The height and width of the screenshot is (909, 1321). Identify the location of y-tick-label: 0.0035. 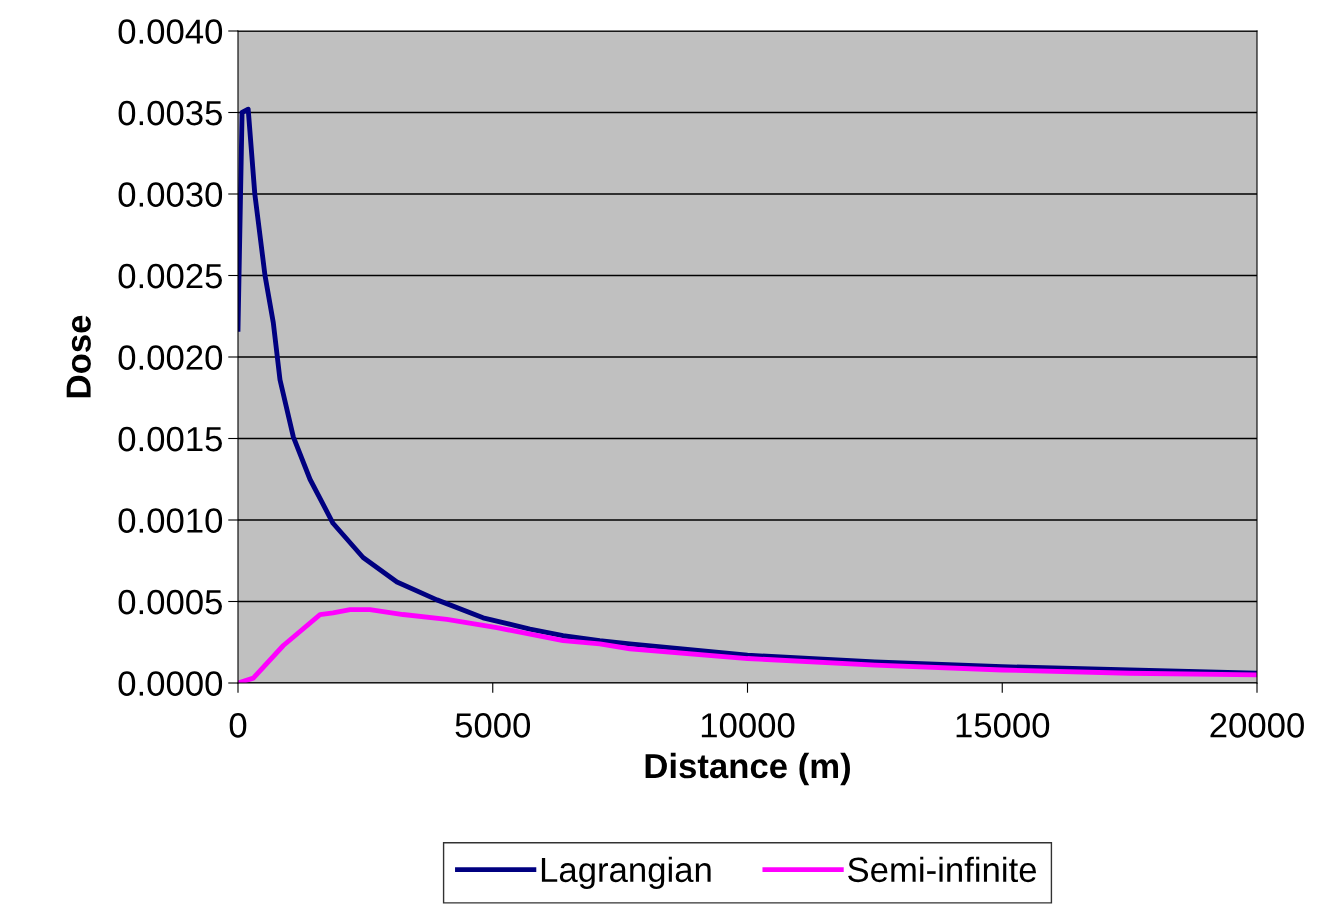
(170, 113).